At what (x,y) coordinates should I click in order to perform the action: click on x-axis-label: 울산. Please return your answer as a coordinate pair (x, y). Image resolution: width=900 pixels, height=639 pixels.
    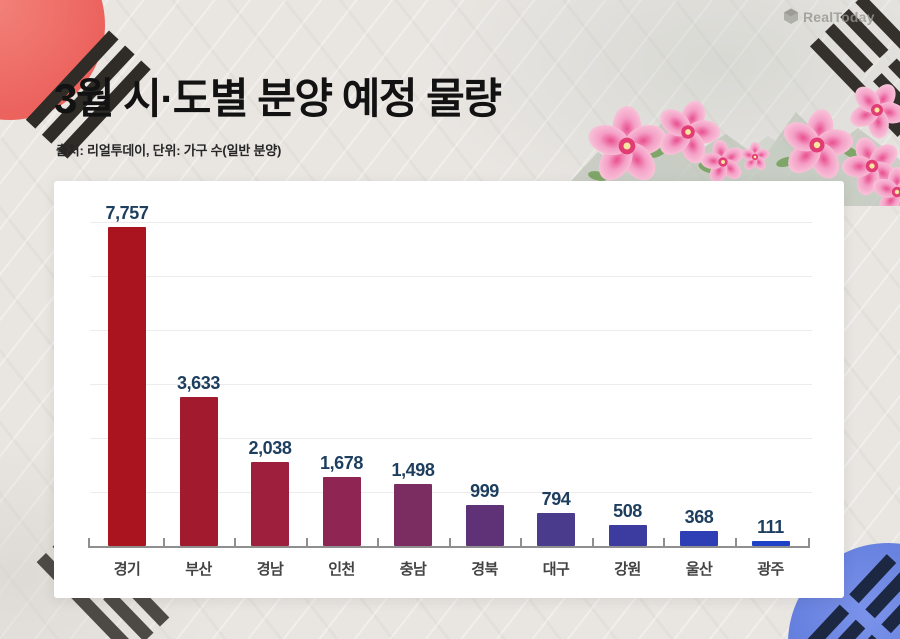
    Looking at the image, I should click on (699, 569).